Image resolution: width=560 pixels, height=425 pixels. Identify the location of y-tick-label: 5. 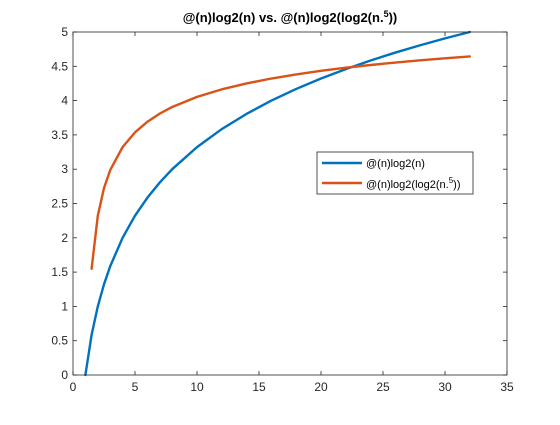
(64, 32).